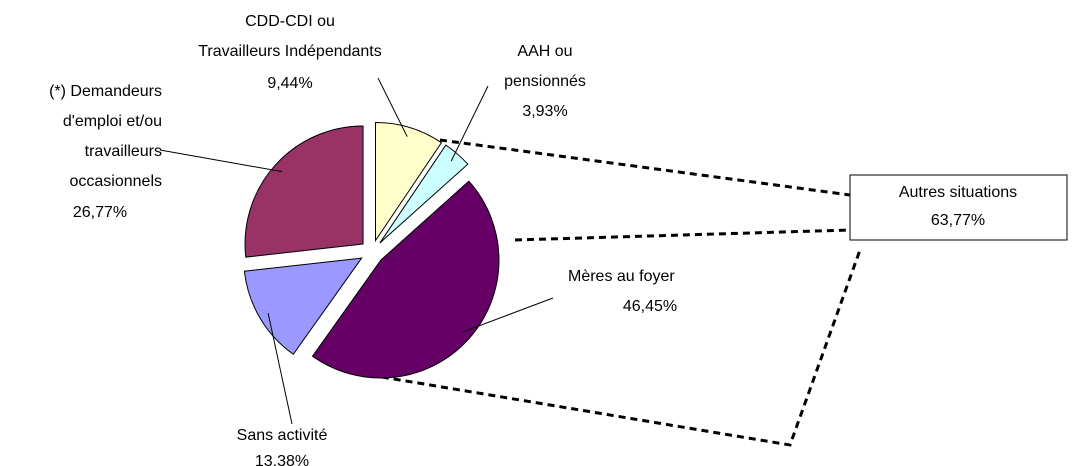 This screenshot has width=1083, height=466. What do you see at coordinates (100, 212) in the screenshot?
I see `value-label: 26,77%` at bounding box center [100, 212].